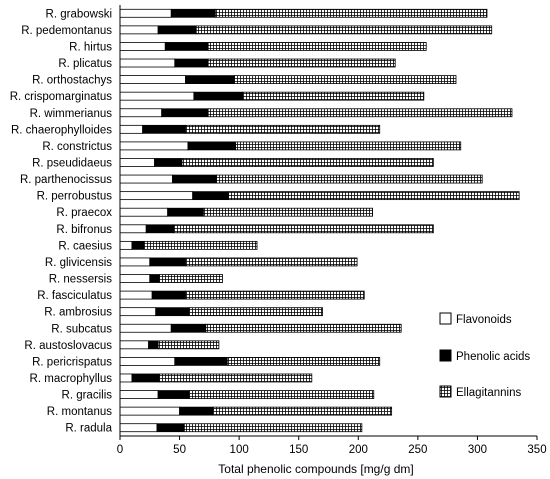  Describe the element at coordinates (78, 263) in the screenshot. I see `category-label: R. glivicensis` at that location.